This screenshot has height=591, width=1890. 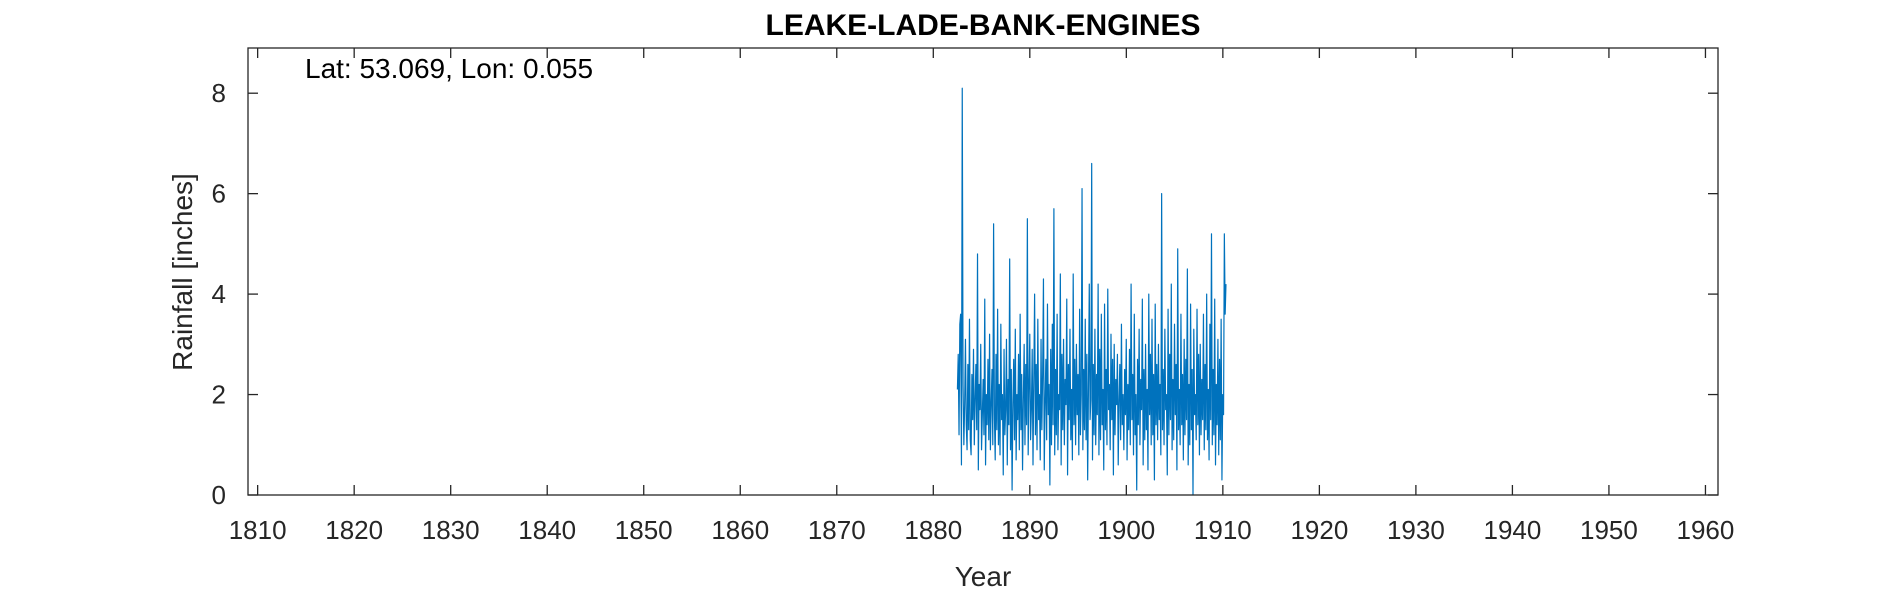 What do you see at coordinates (933, 530) in the screenshot?
I see `x-tick-label: 1880` at bounding box center [933, 530].